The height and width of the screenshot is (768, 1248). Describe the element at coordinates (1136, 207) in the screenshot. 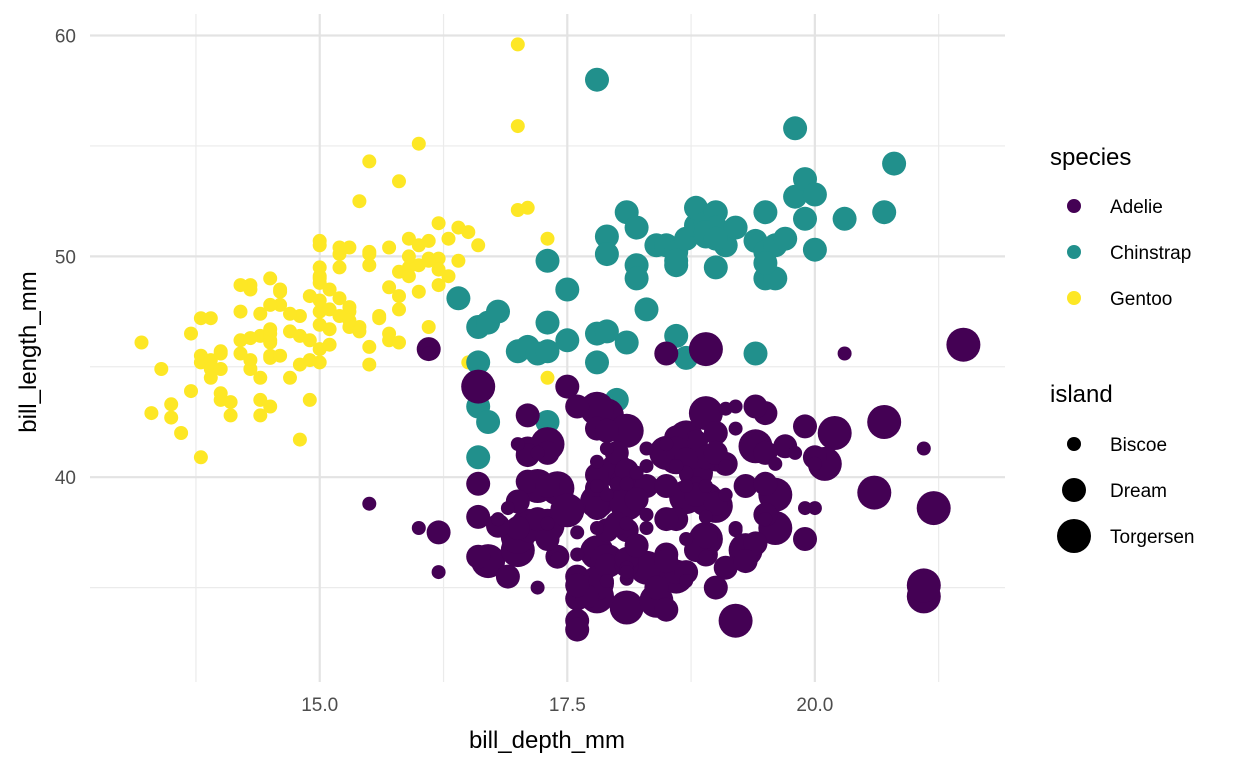

I see `legend-label-adelie: Adelie` at that location.